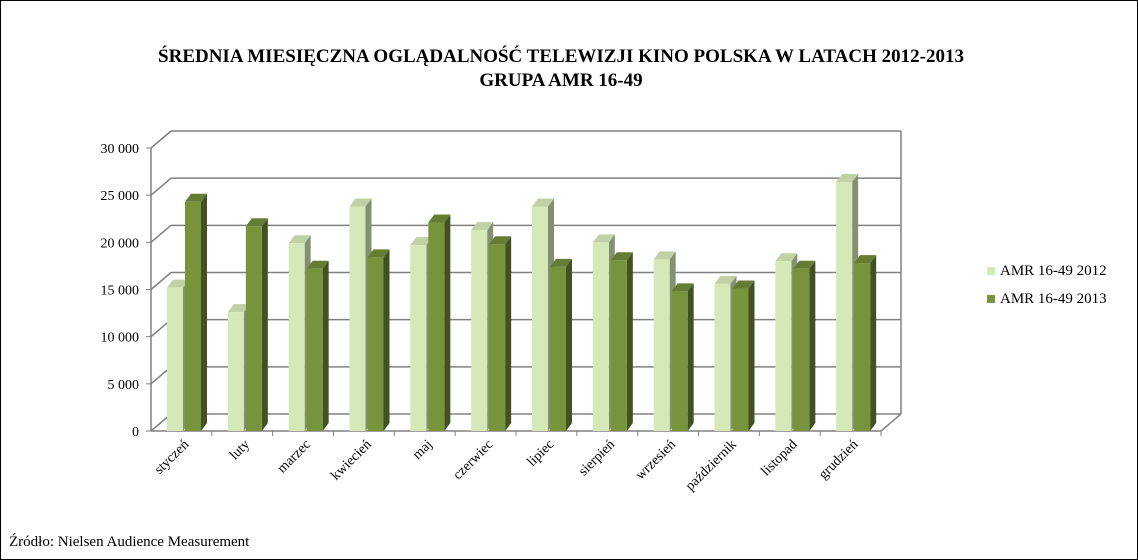  Describe the element at coordinates (1053, 298) in the screenshot. I see `legend-label-2013: AMR 16-49 2013` at that location.